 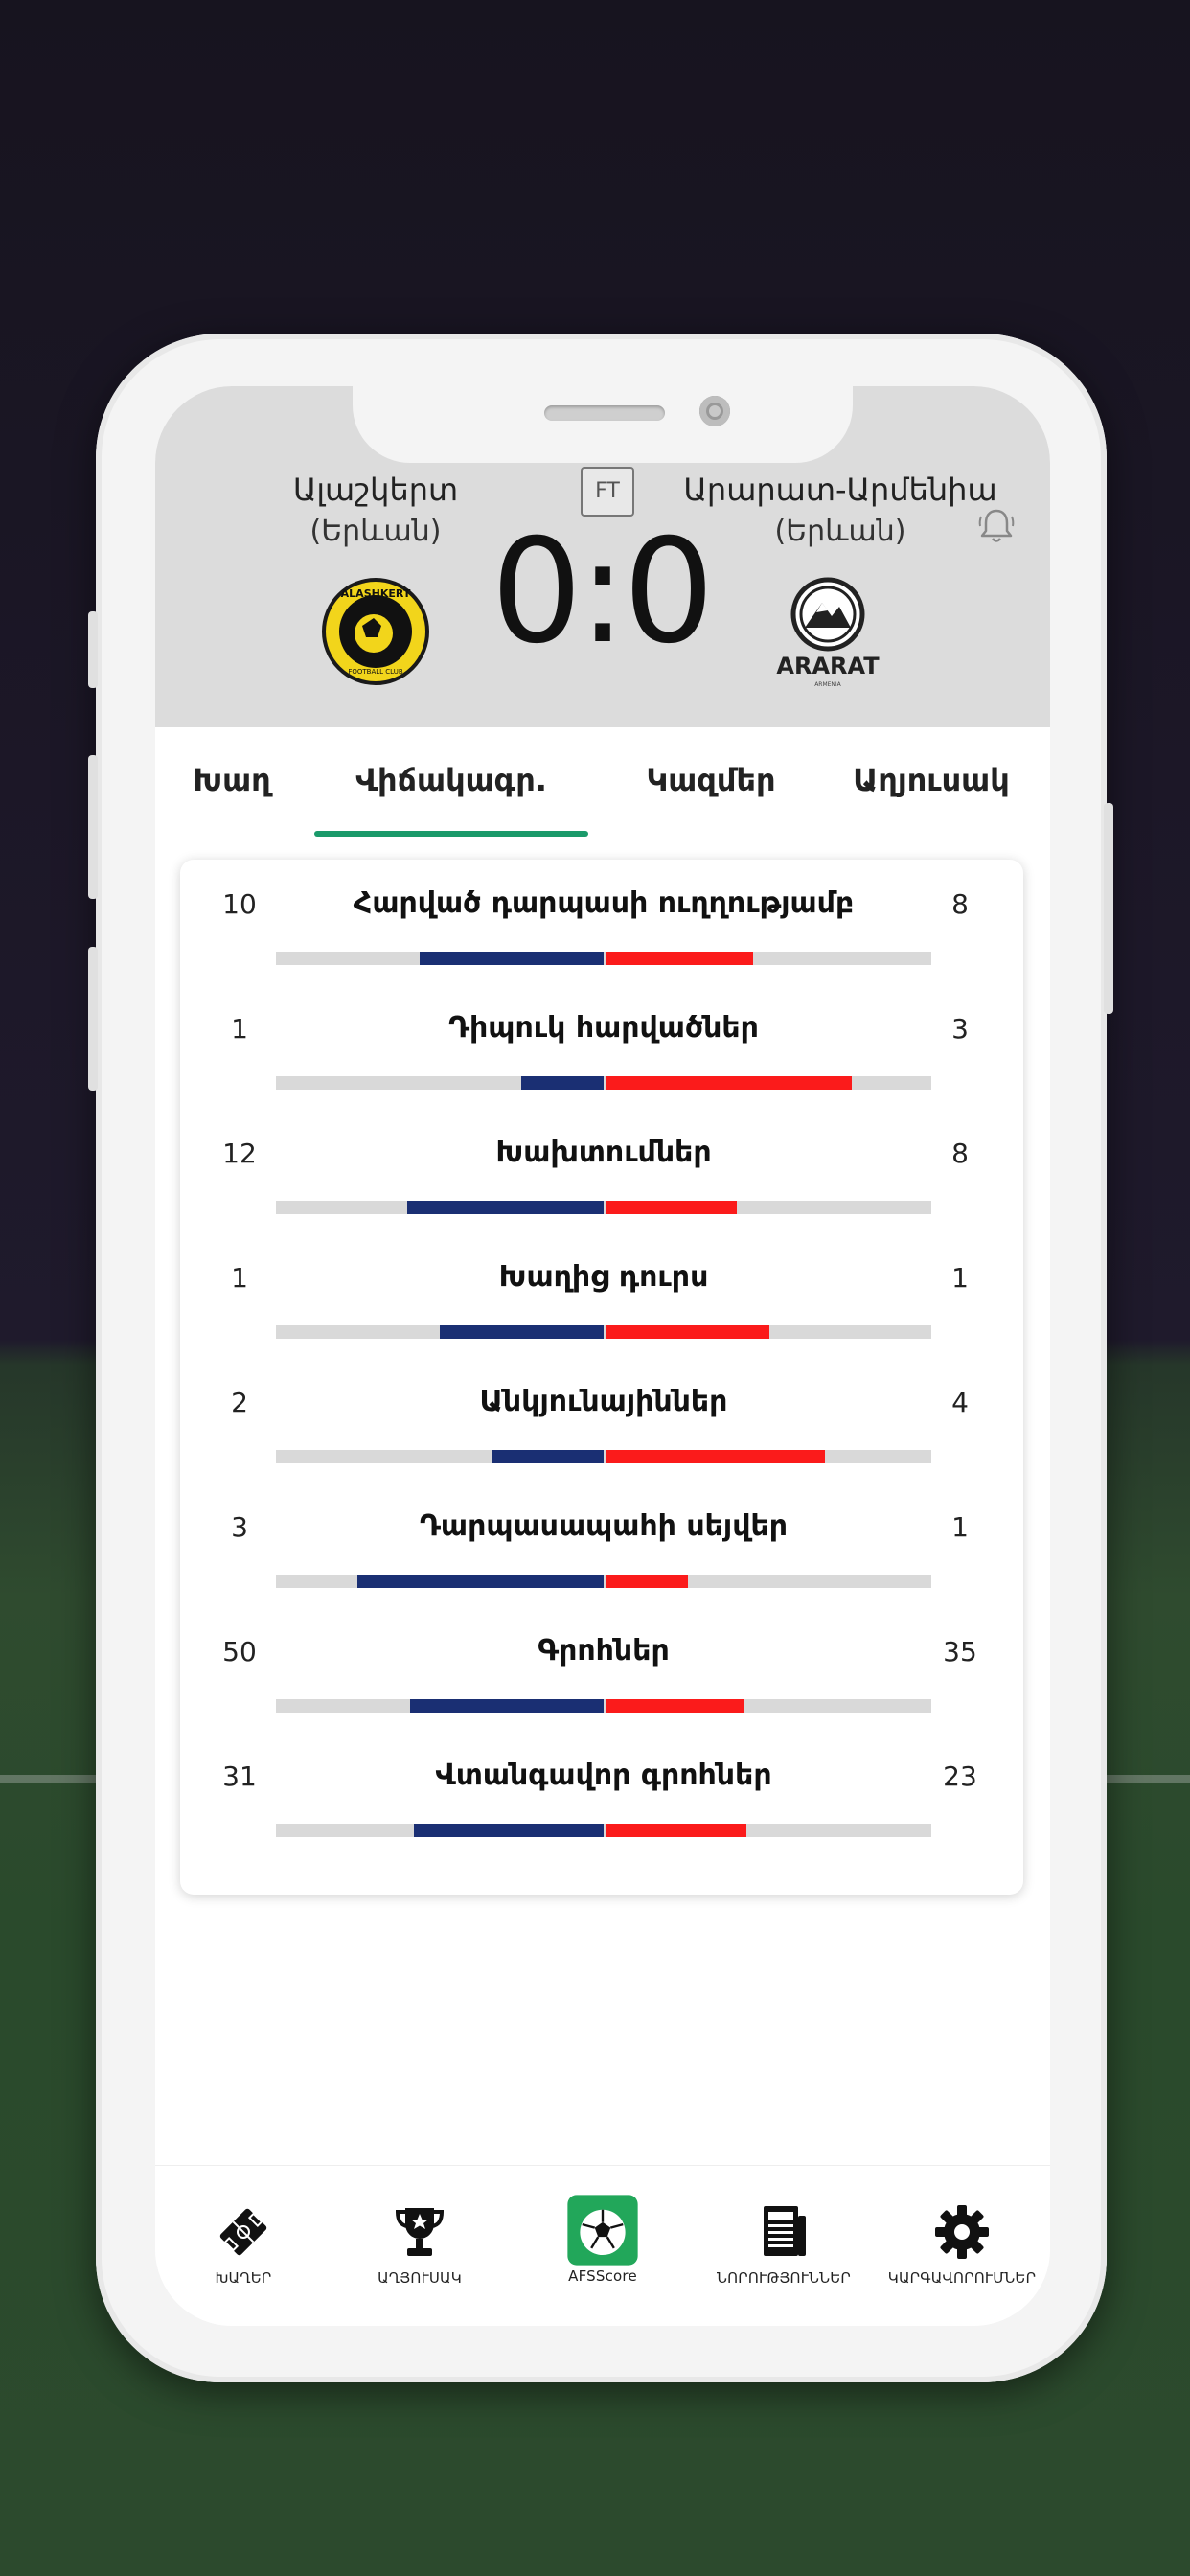 What do you see at coordinates (605, 413) in the screenshot?
I see `speaker-grille` at bounding box center [605, 413].